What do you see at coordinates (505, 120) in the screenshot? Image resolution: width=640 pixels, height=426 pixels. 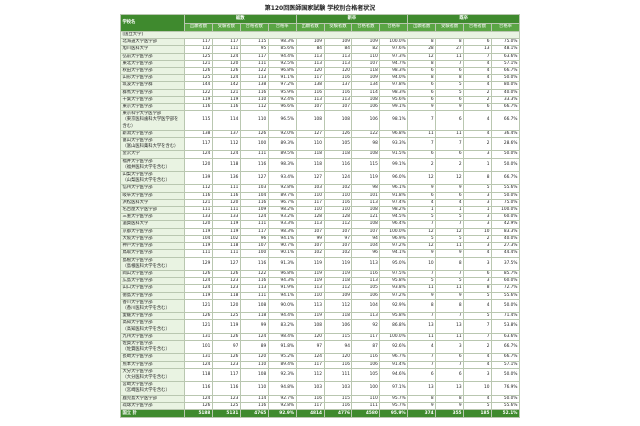 I see `cell: 66.7%` at bounding box center [505, 120].